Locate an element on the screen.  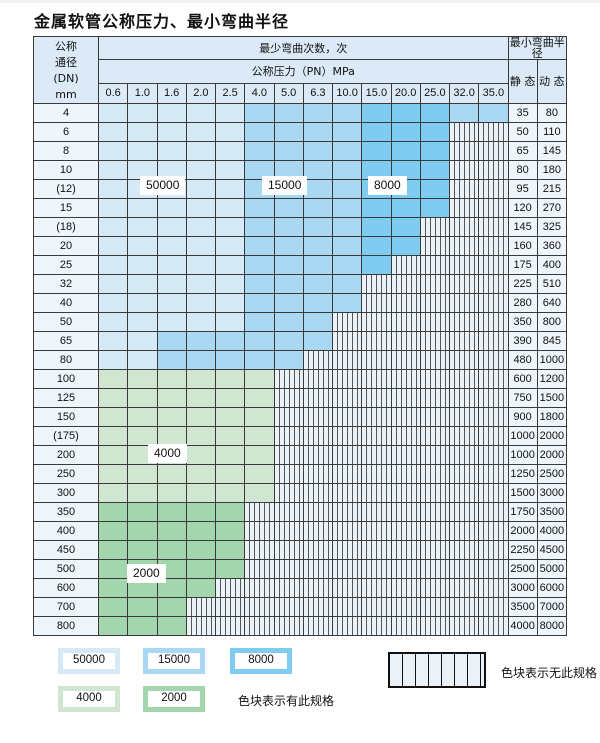
legend: 50000 15000 8000 4000 2000 色块表示有此规格 色块表示无此规格 is located at coordinates (315, 690).